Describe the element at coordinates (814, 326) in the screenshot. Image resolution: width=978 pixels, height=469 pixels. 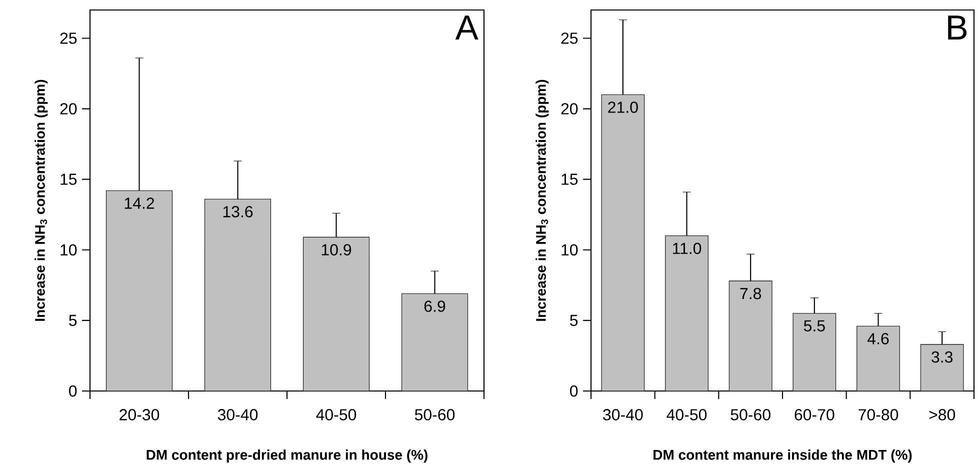
I see `data-label: 5.5` at that location.